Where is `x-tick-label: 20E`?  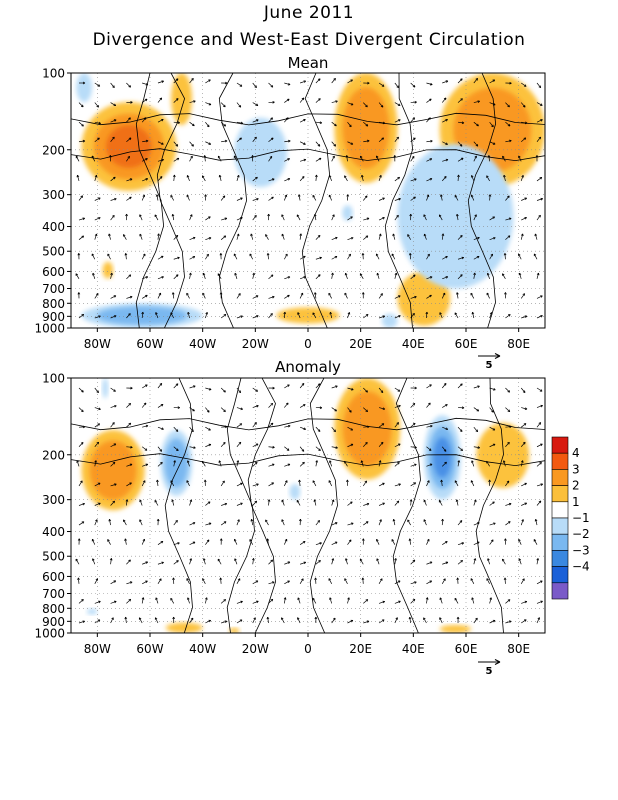
x-tick-label: 20E is located at coordinates (360, 649).